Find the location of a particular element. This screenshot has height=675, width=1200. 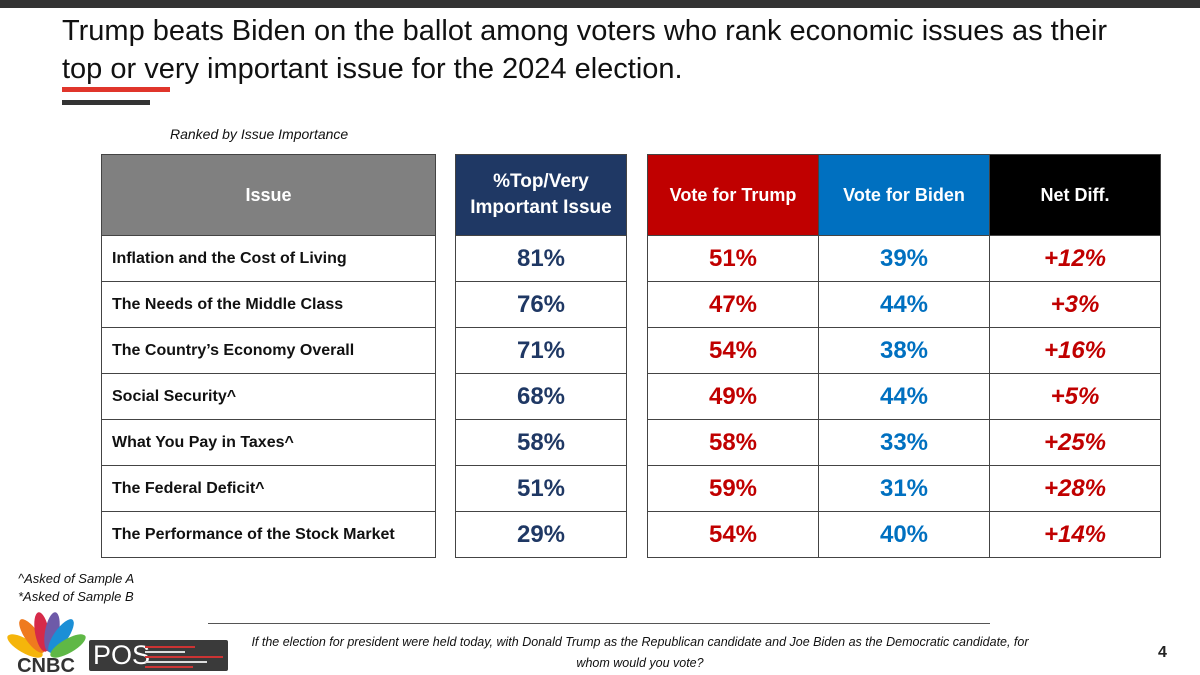

table-row: 51% is located at coordinates (541, 488).